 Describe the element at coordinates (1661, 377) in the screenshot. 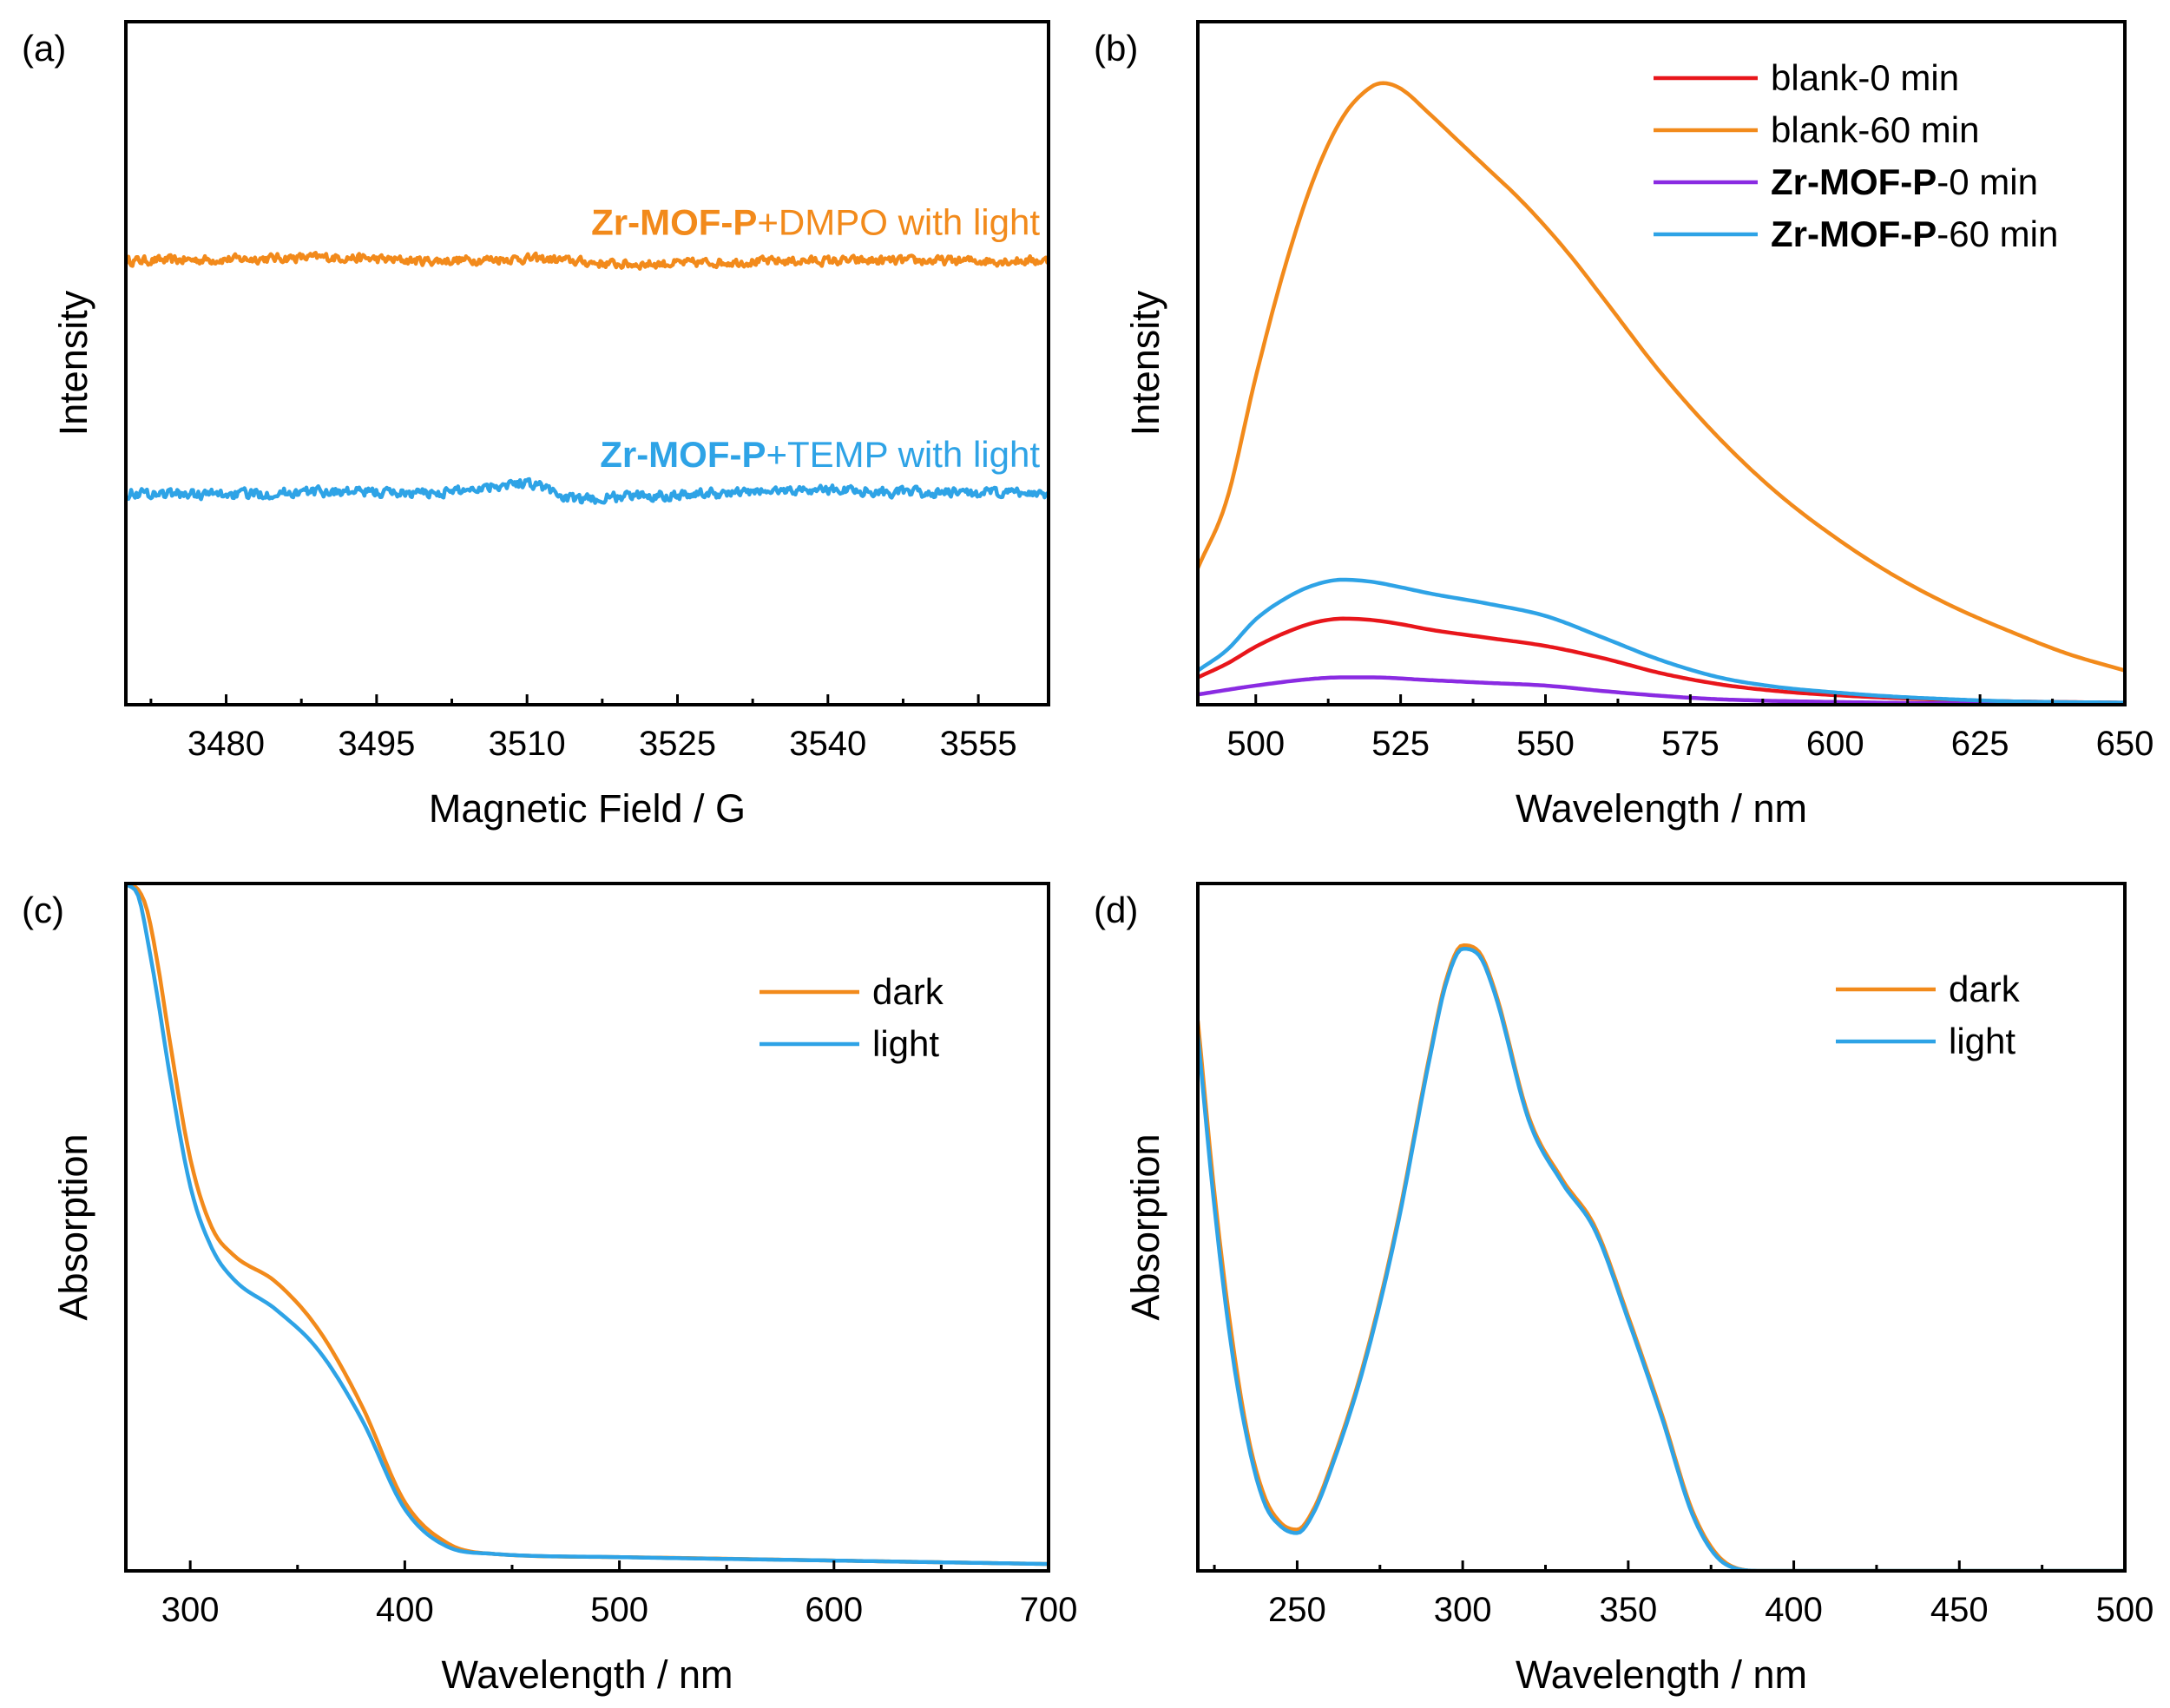

I see `series-line-blank-60-min` at that location.